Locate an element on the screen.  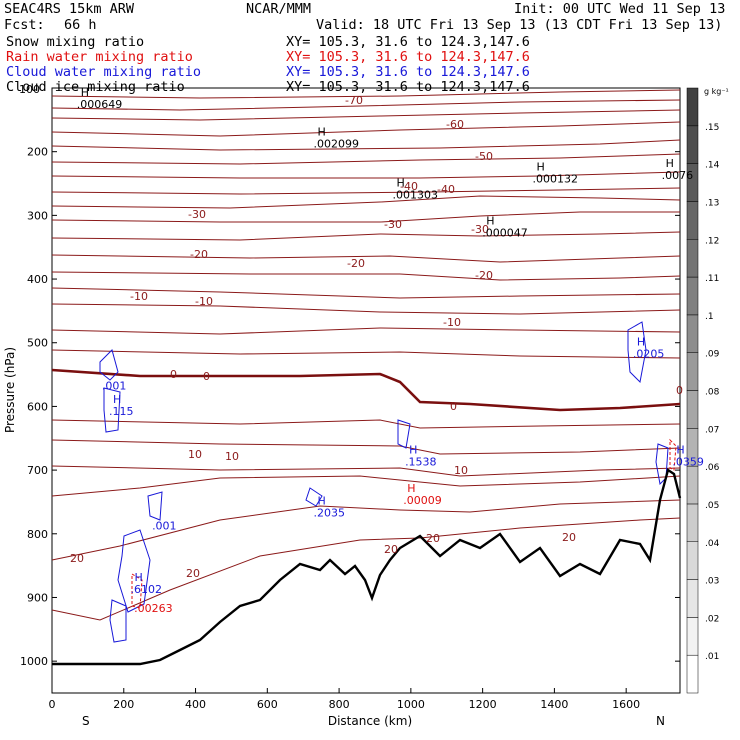
field-xy-rain: XY= 105.3, 31.6 to 124.3,147.6 is located at coordinates (408, 57).